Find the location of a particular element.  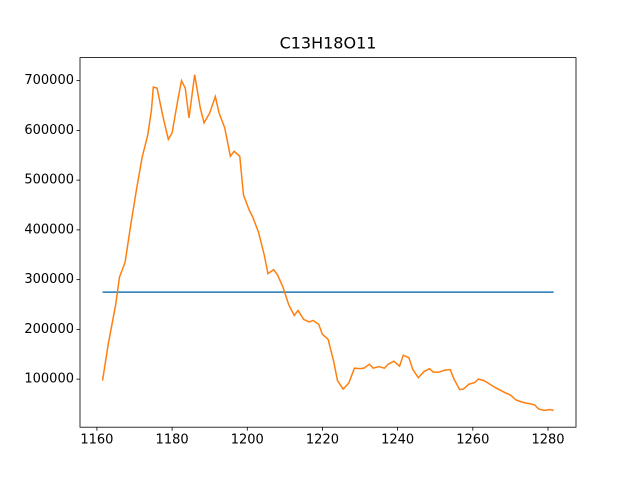

y-tick-label: 100000 is located at coordinates (49, 379).